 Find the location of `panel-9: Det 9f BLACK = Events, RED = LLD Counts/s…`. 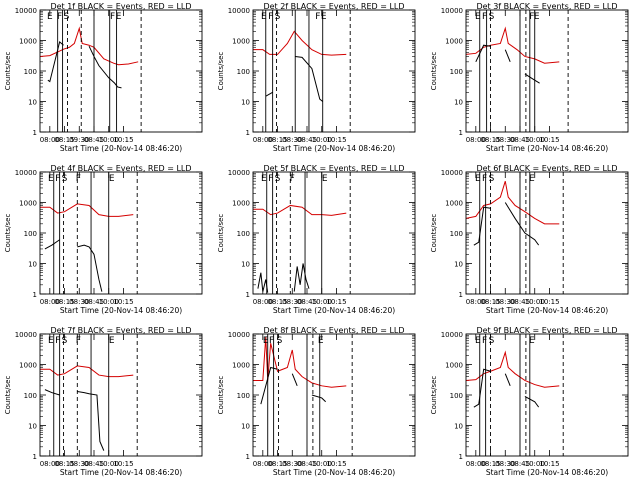

panel-9: Det 9f BLACK = Events, RED = LLD Counts/s… is located at coordinates (529, 401).